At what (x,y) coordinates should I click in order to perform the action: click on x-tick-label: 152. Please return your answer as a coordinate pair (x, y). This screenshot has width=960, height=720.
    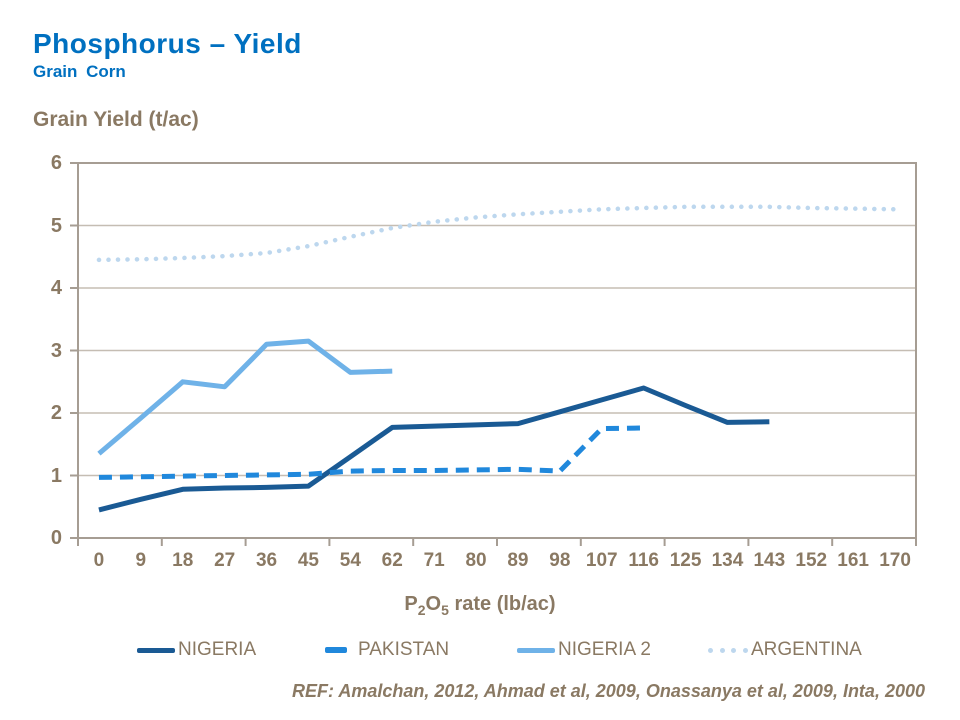
    Looking at the image, I should click on (811, 560).